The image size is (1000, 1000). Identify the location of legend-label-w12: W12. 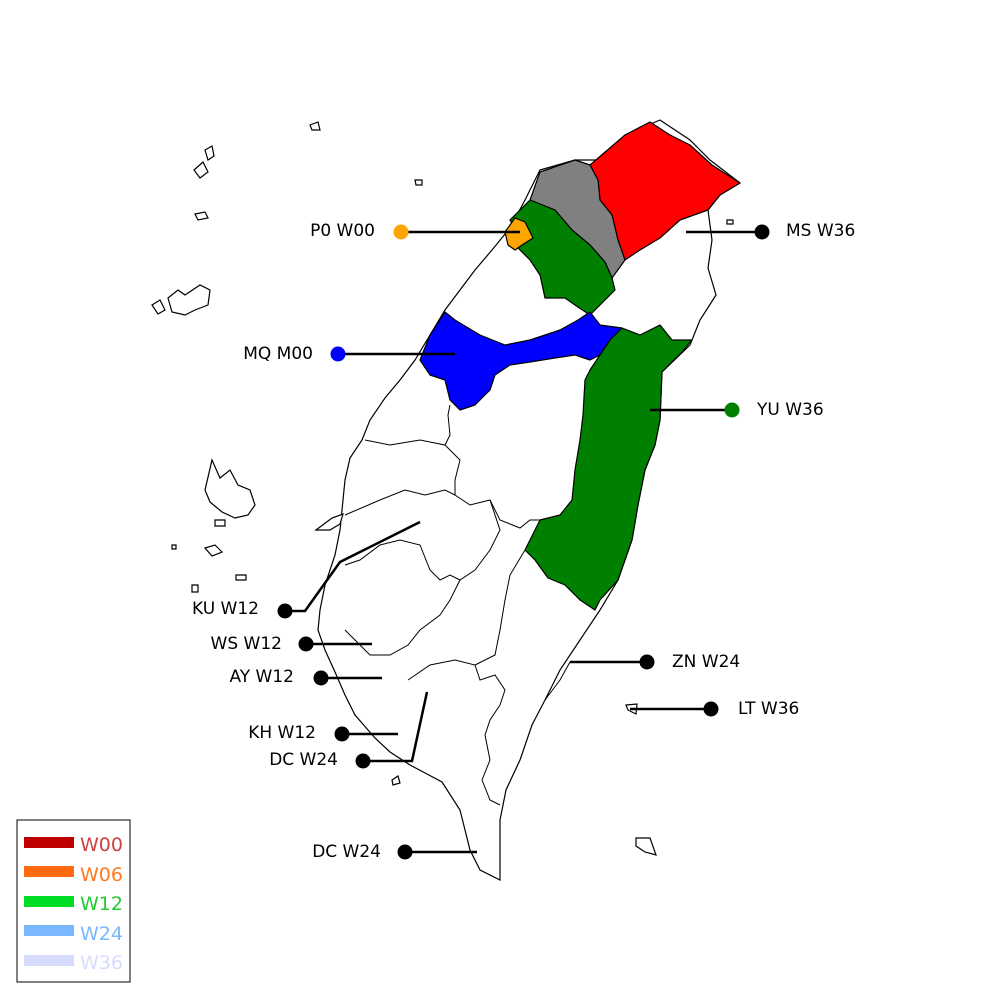
(101, 904).